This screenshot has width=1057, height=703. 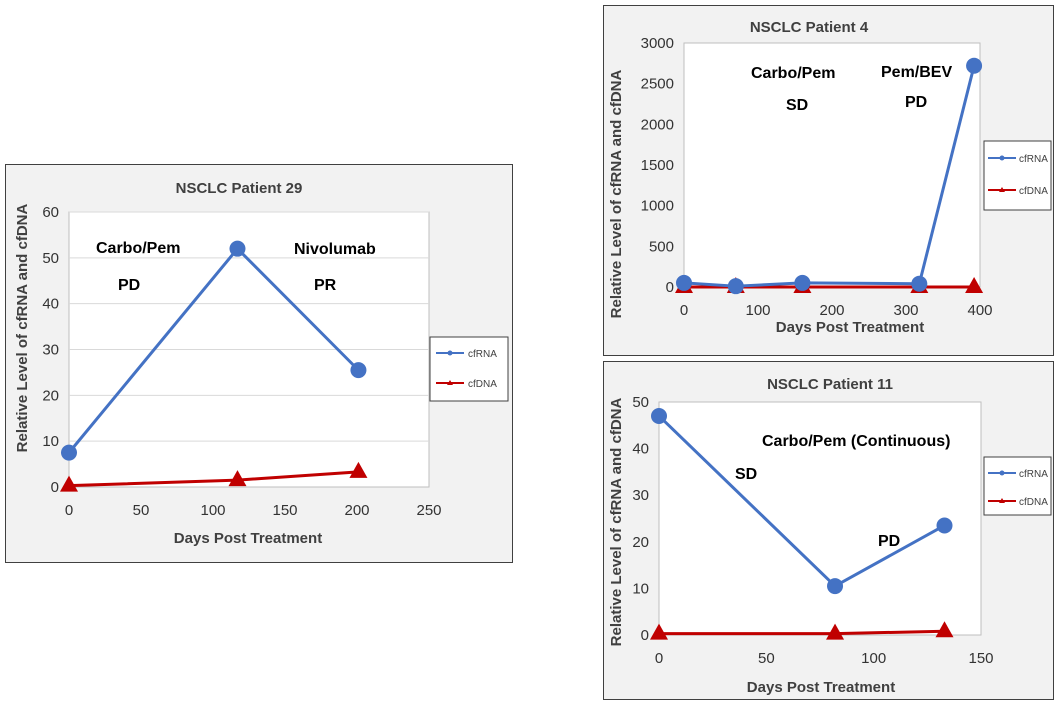 I want to click on x-tick-label: 400, so click(x=979, y=310).